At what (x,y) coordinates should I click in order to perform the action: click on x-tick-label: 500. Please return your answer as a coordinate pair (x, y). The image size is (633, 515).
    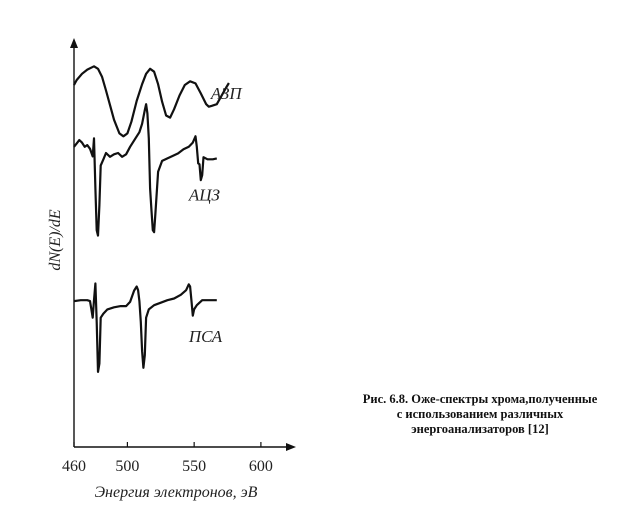
    Looking at the image, I should click on (127, 466).